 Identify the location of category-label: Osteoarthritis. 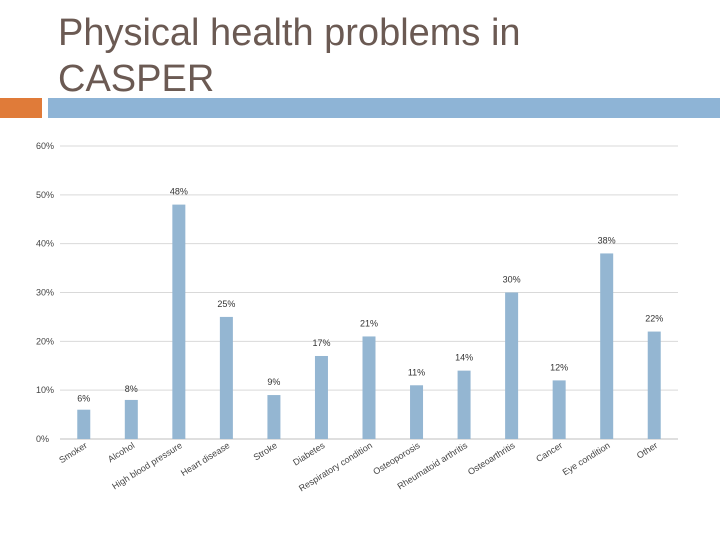
(491, 458).